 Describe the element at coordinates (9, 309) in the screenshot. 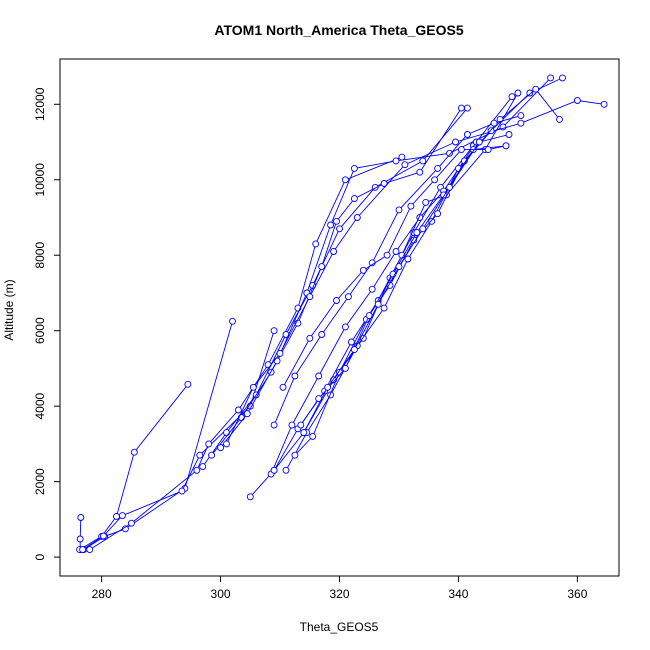

I see `y-axis-title: Altitude (m)` at that location.